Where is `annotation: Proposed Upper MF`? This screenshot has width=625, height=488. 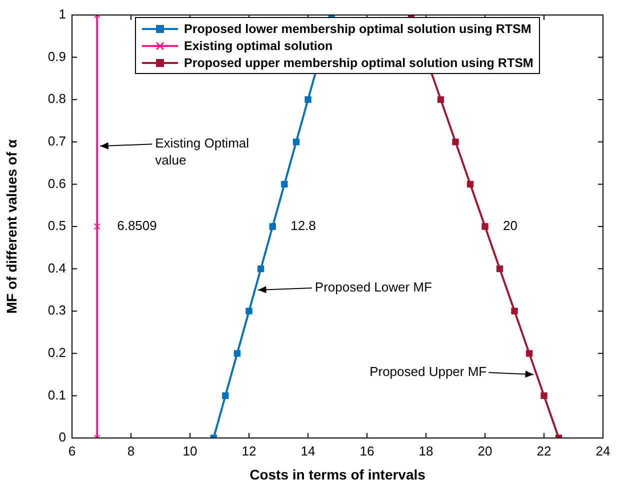
annotation: Proposed Upper MF is located at coordinates (428, 372).